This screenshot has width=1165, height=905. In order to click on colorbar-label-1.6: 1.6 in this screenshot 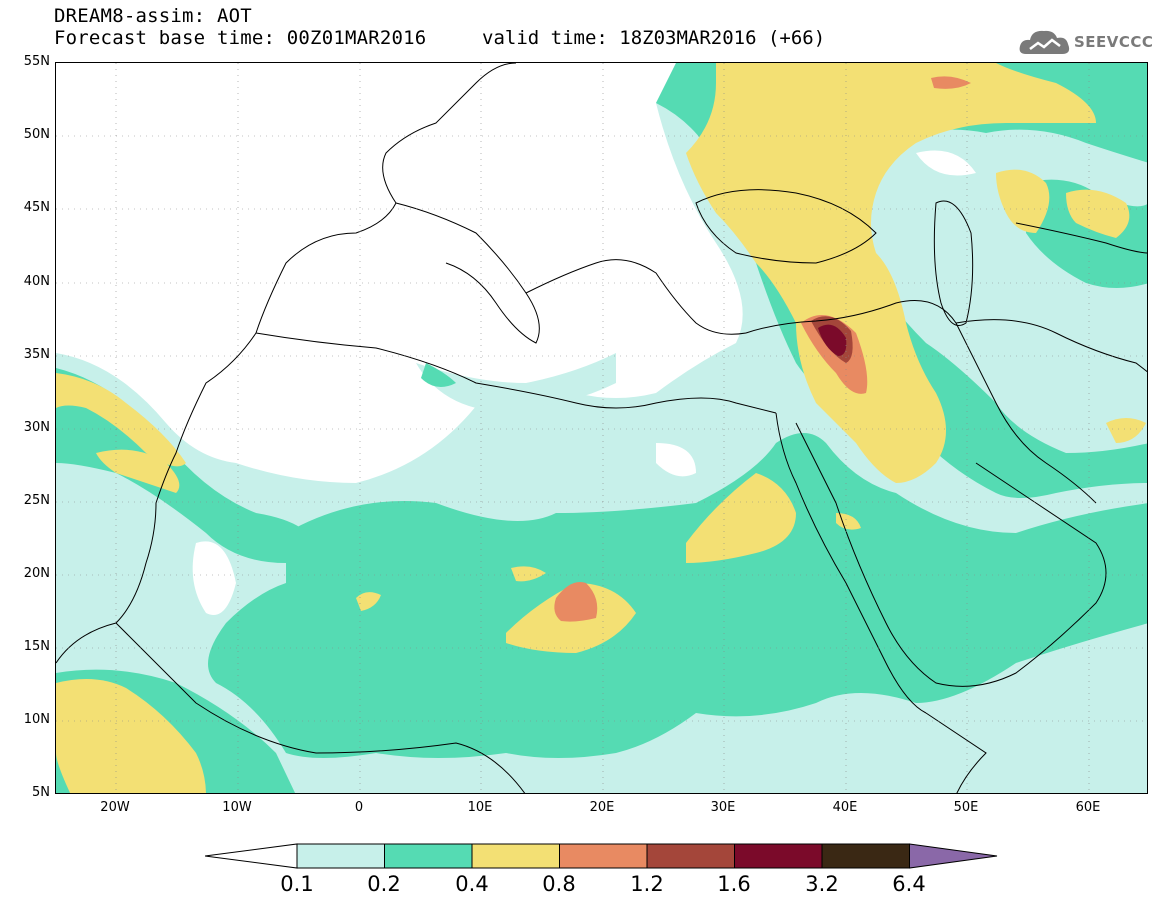, I will do `click(734, 884)`.